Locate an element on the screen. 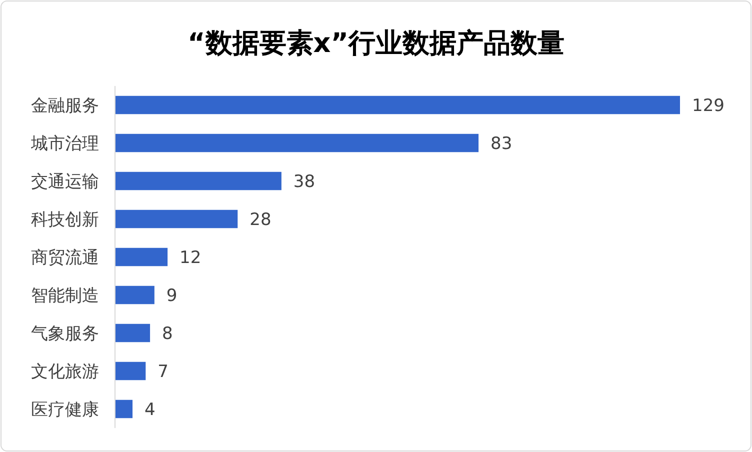 This screenshot has height=452, width=752. data-label: 38 is located at coordinates (304, 182).